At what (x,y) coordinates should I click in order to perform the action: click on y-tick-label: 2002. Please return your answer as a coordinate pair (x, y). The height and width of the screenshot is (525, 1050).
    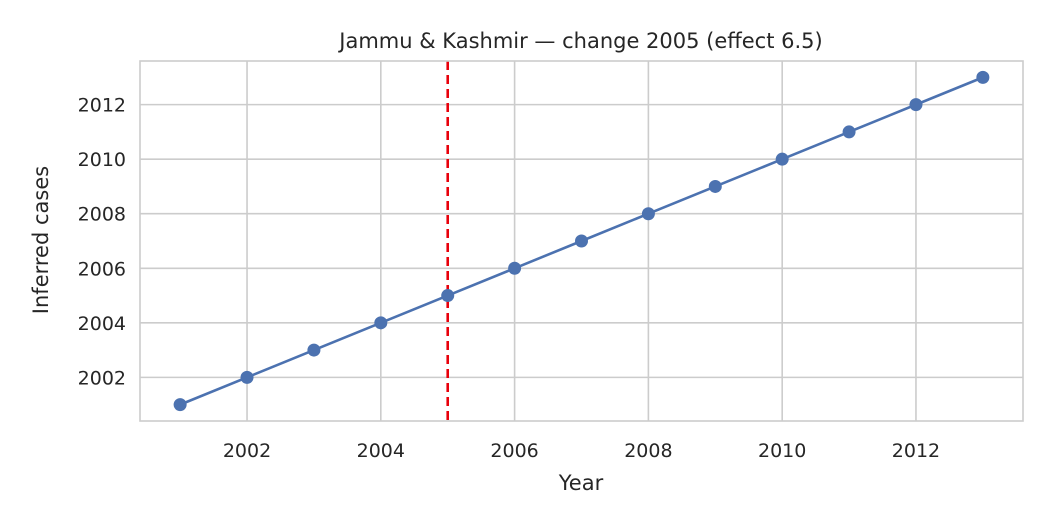
    Looking at the image, I should click on (102, 378).